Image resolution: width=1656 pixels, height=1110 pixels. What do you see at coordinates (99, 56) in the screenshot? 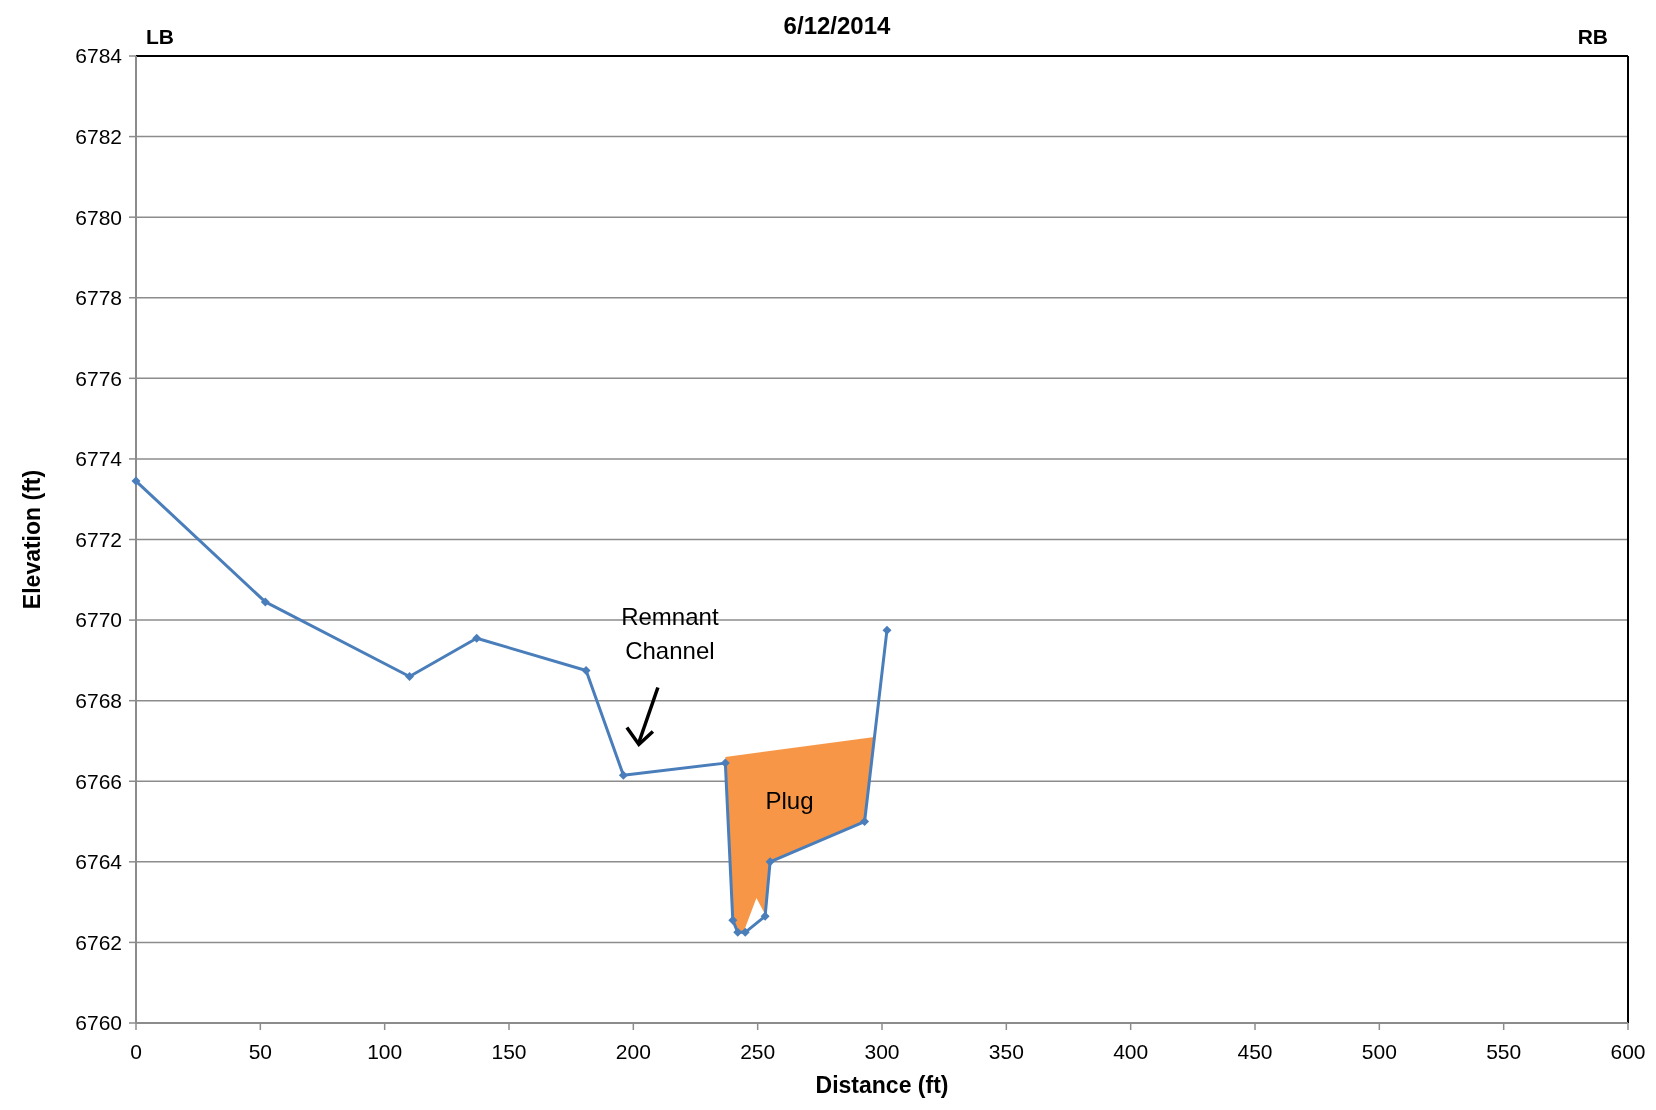
I see `y-tick-label: 6784` at bounding box center [99, 56].